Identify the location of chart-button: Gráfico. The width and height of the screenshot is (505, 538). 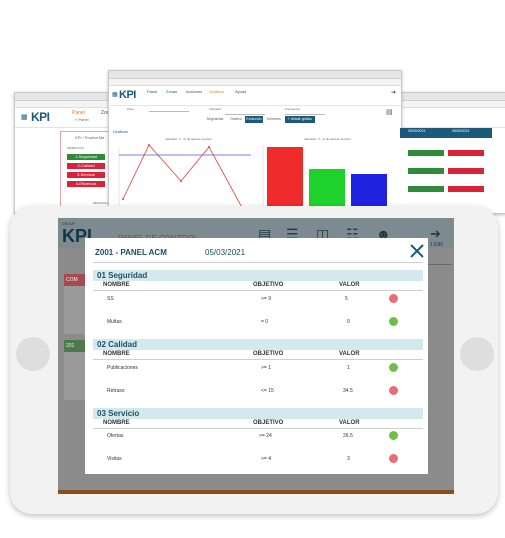
(236, 119).